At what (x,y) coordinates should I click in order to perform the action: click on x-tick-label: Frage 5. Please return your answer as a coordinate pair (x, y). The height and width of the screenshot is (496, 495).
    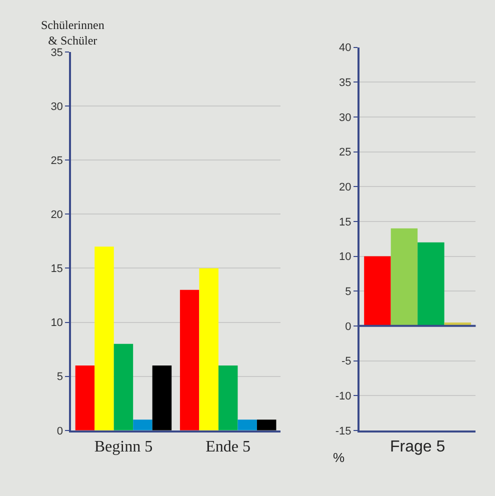
    Looking at the image, I should click on (418, 447).